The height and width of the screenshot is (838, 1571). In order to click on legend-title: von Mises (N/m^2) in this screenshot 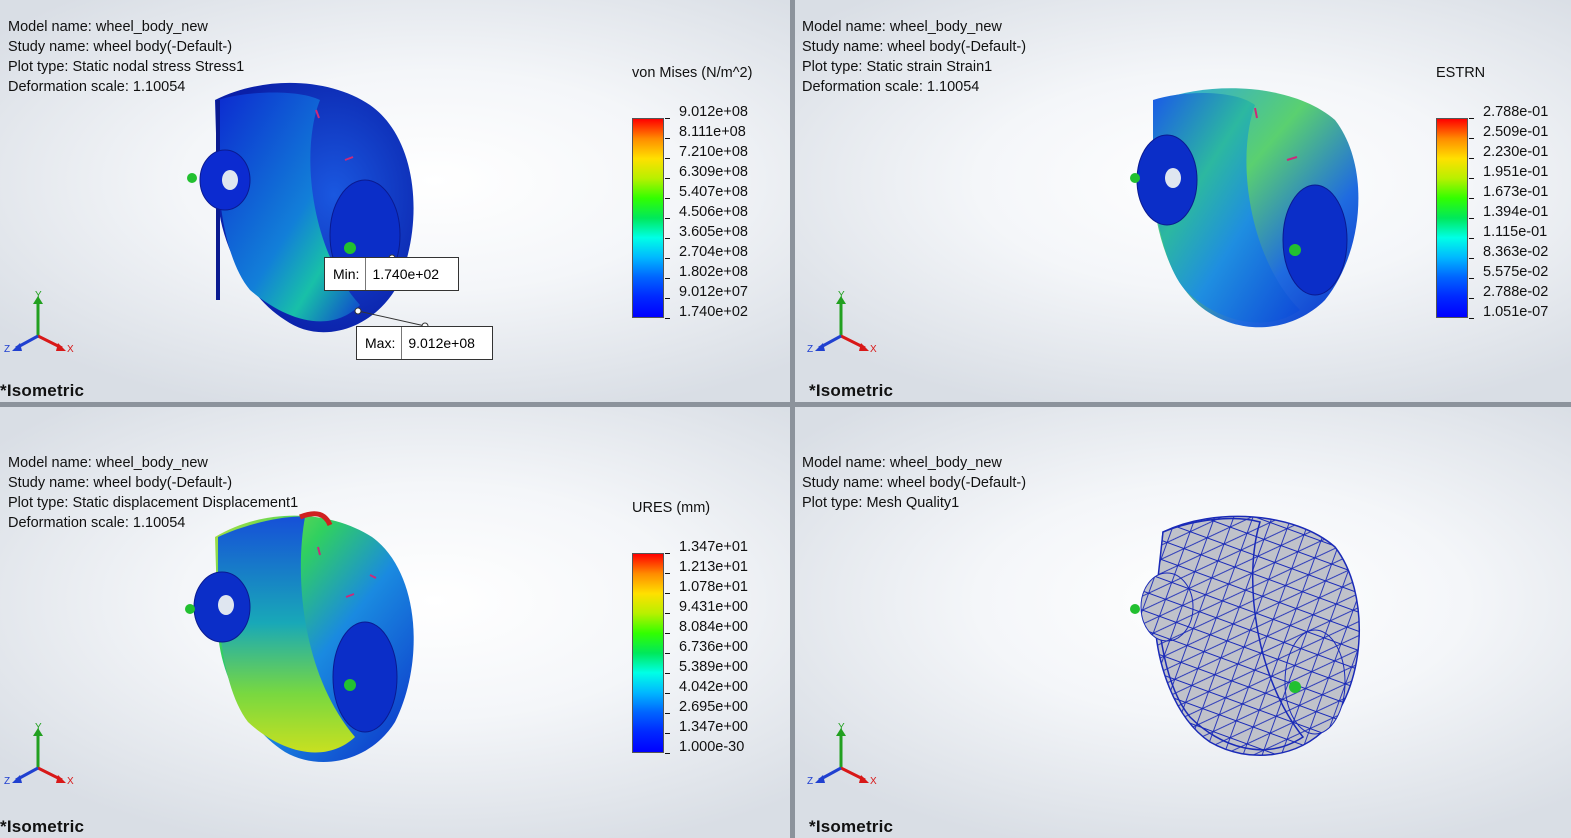, I will do `click(692, 73)`.